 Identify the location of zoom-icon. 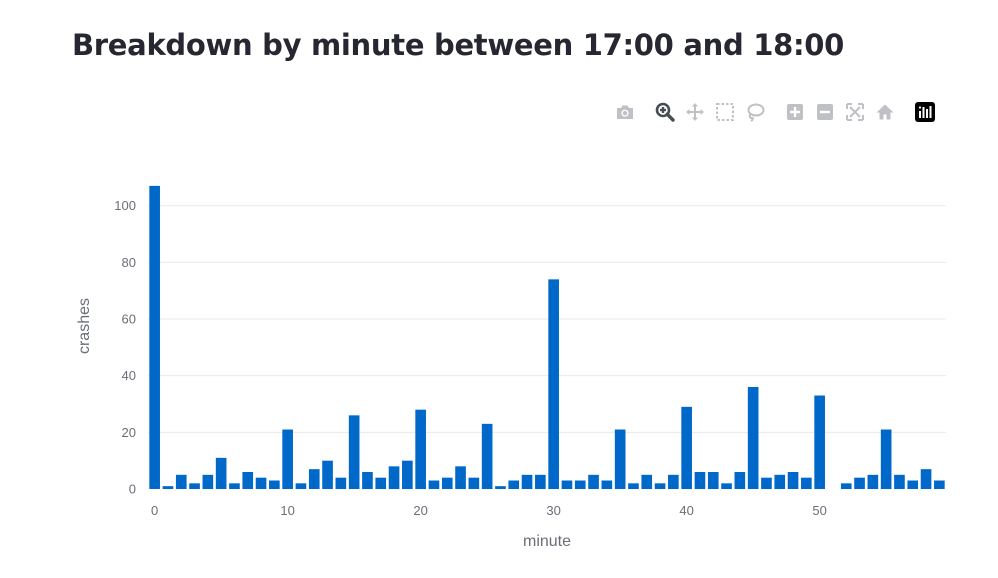
(665, 112).